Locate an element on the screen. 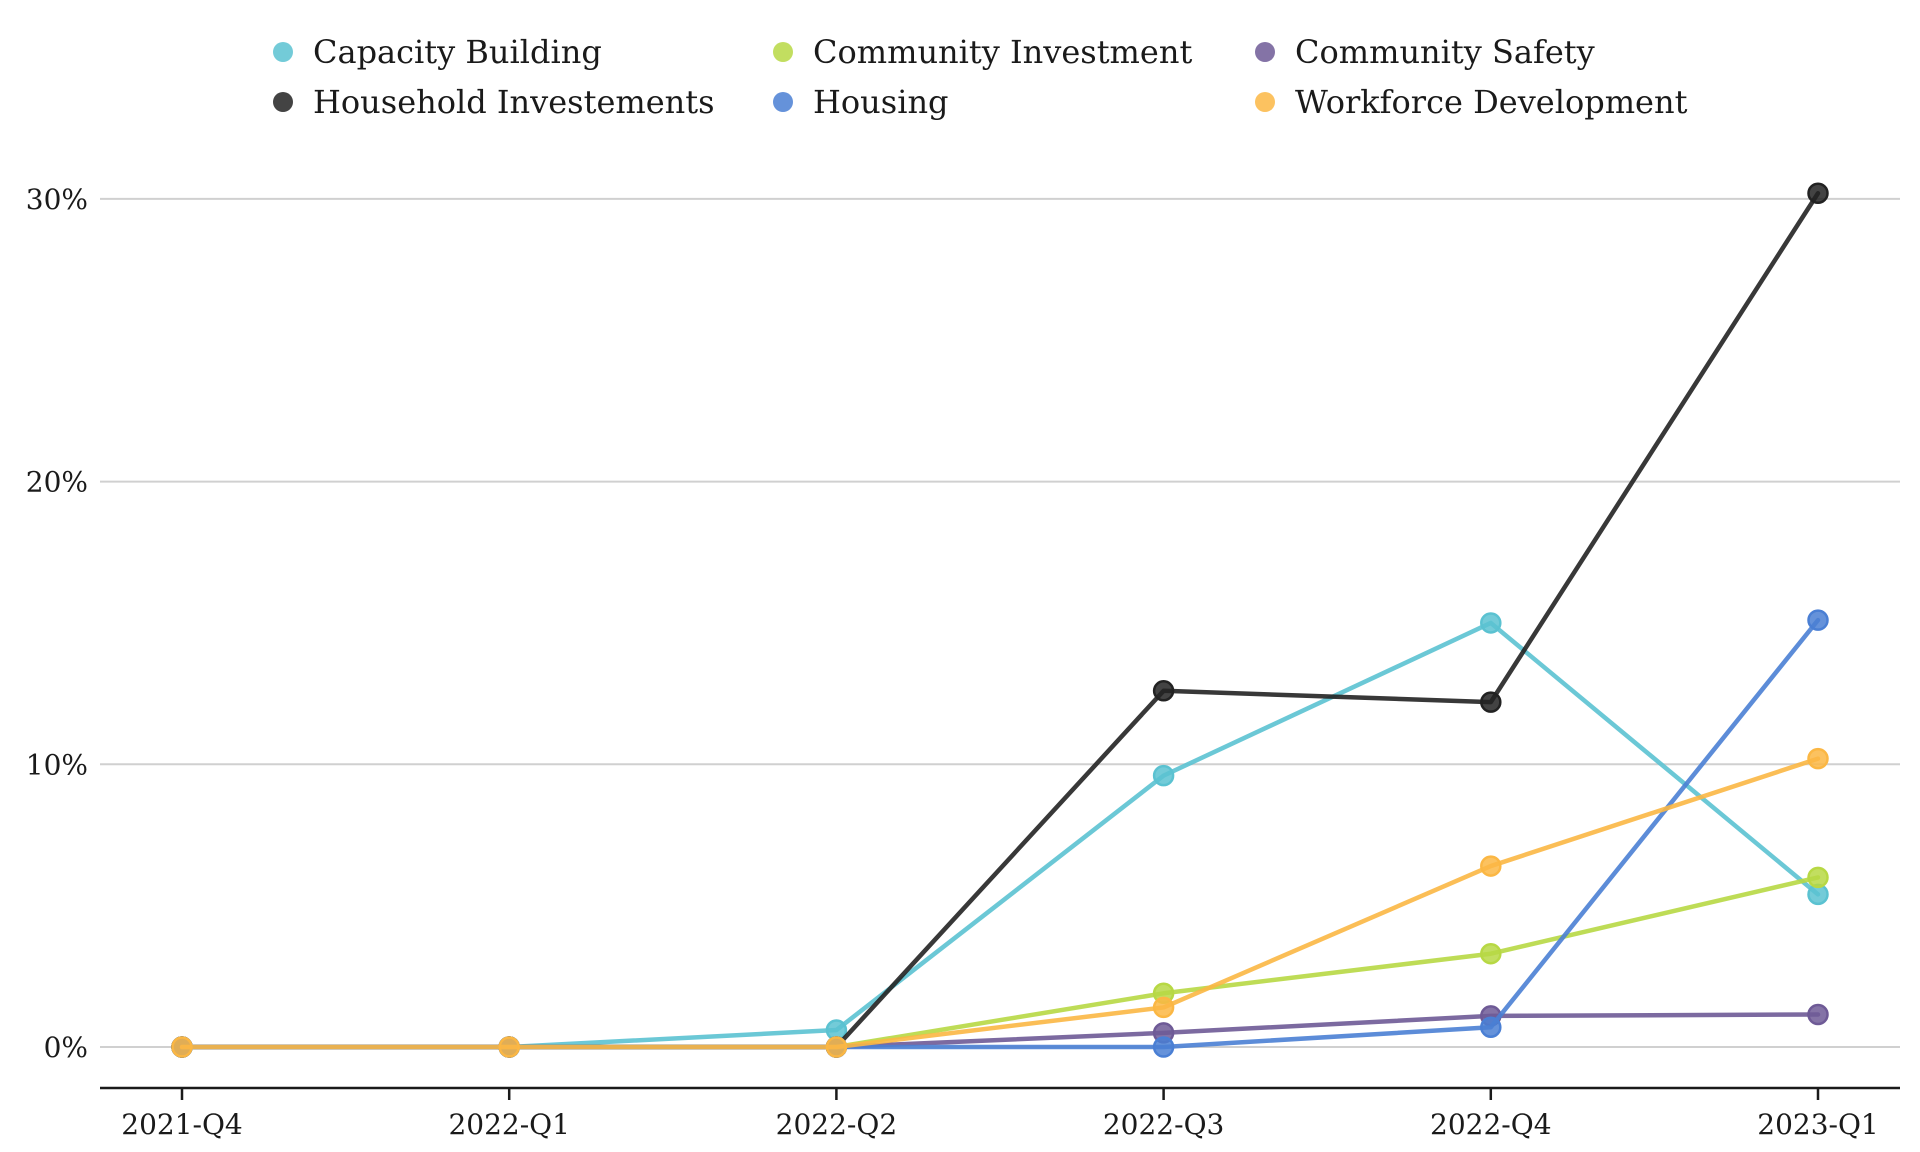 This screenshot has height=1152, width=1920. y-tick-label-10: 10% is located at coordinates (57, 764).